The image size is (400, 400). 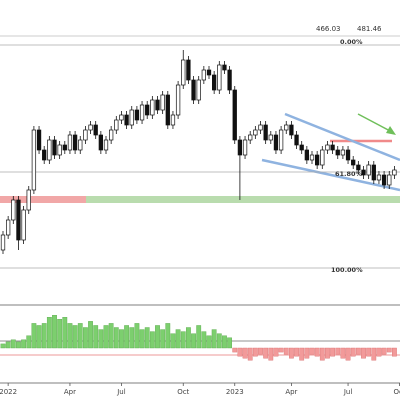 What do you see at coordinates (328, 29) in the screenshot?
I see `header-value: 466.03` at bounding box center [328, 29].